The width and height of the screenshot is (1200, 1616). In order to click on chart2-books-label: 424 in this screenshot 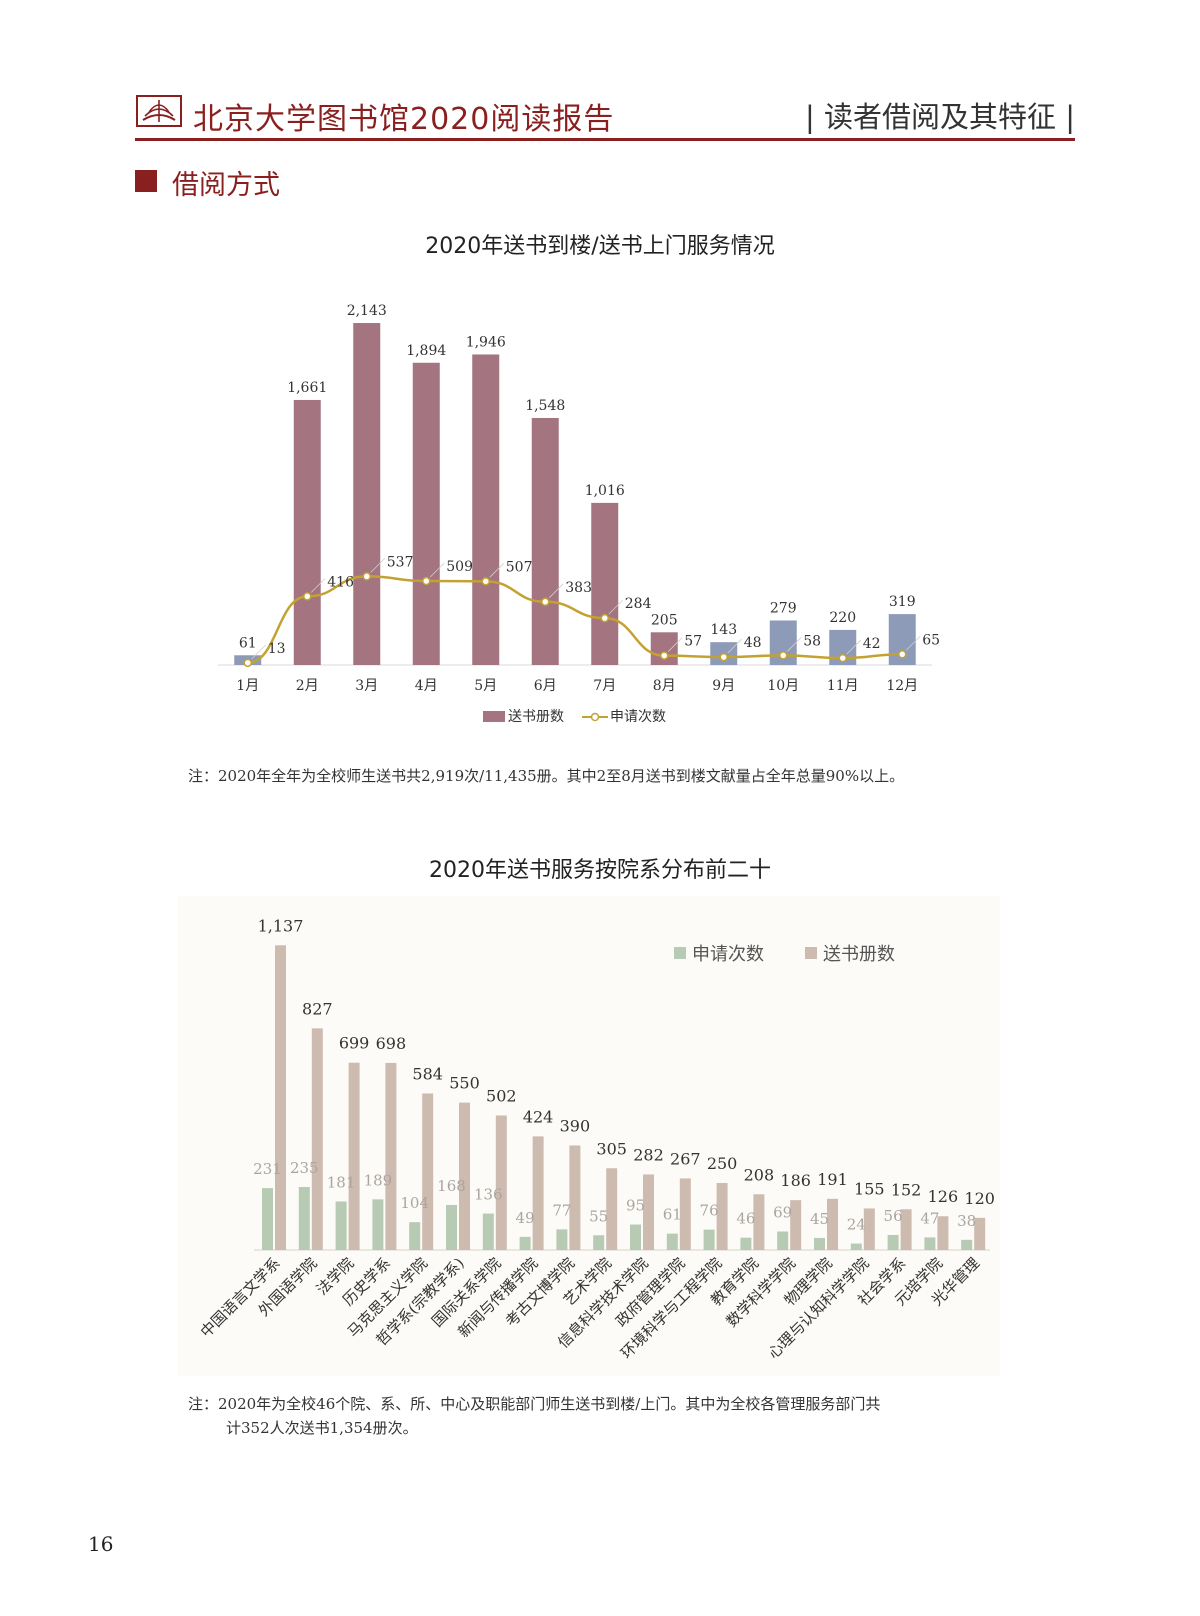, I will do `click(538, 1116)`.